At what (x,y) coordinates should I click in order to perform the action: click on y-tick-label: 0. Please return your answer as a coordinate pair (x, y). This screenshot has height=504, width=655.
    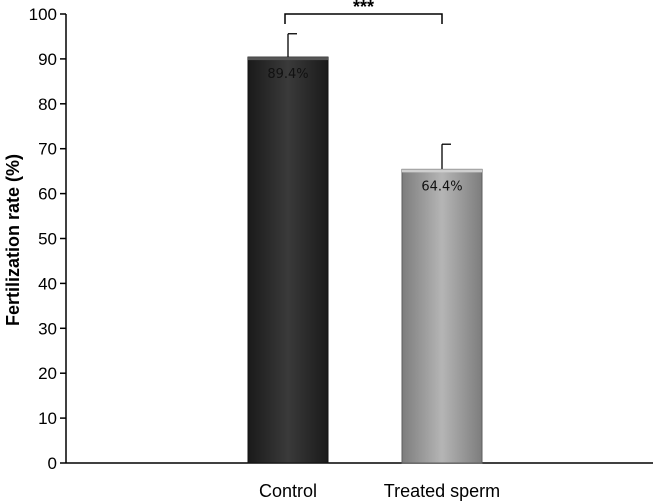
    Looking at the image, I should click on (52, 463).